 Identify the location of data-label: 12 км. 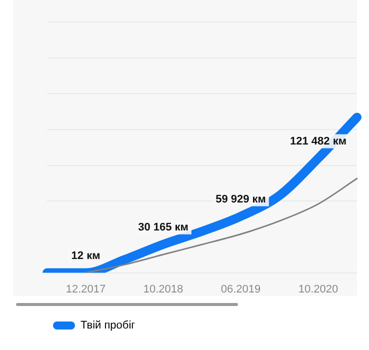
(85, 256).